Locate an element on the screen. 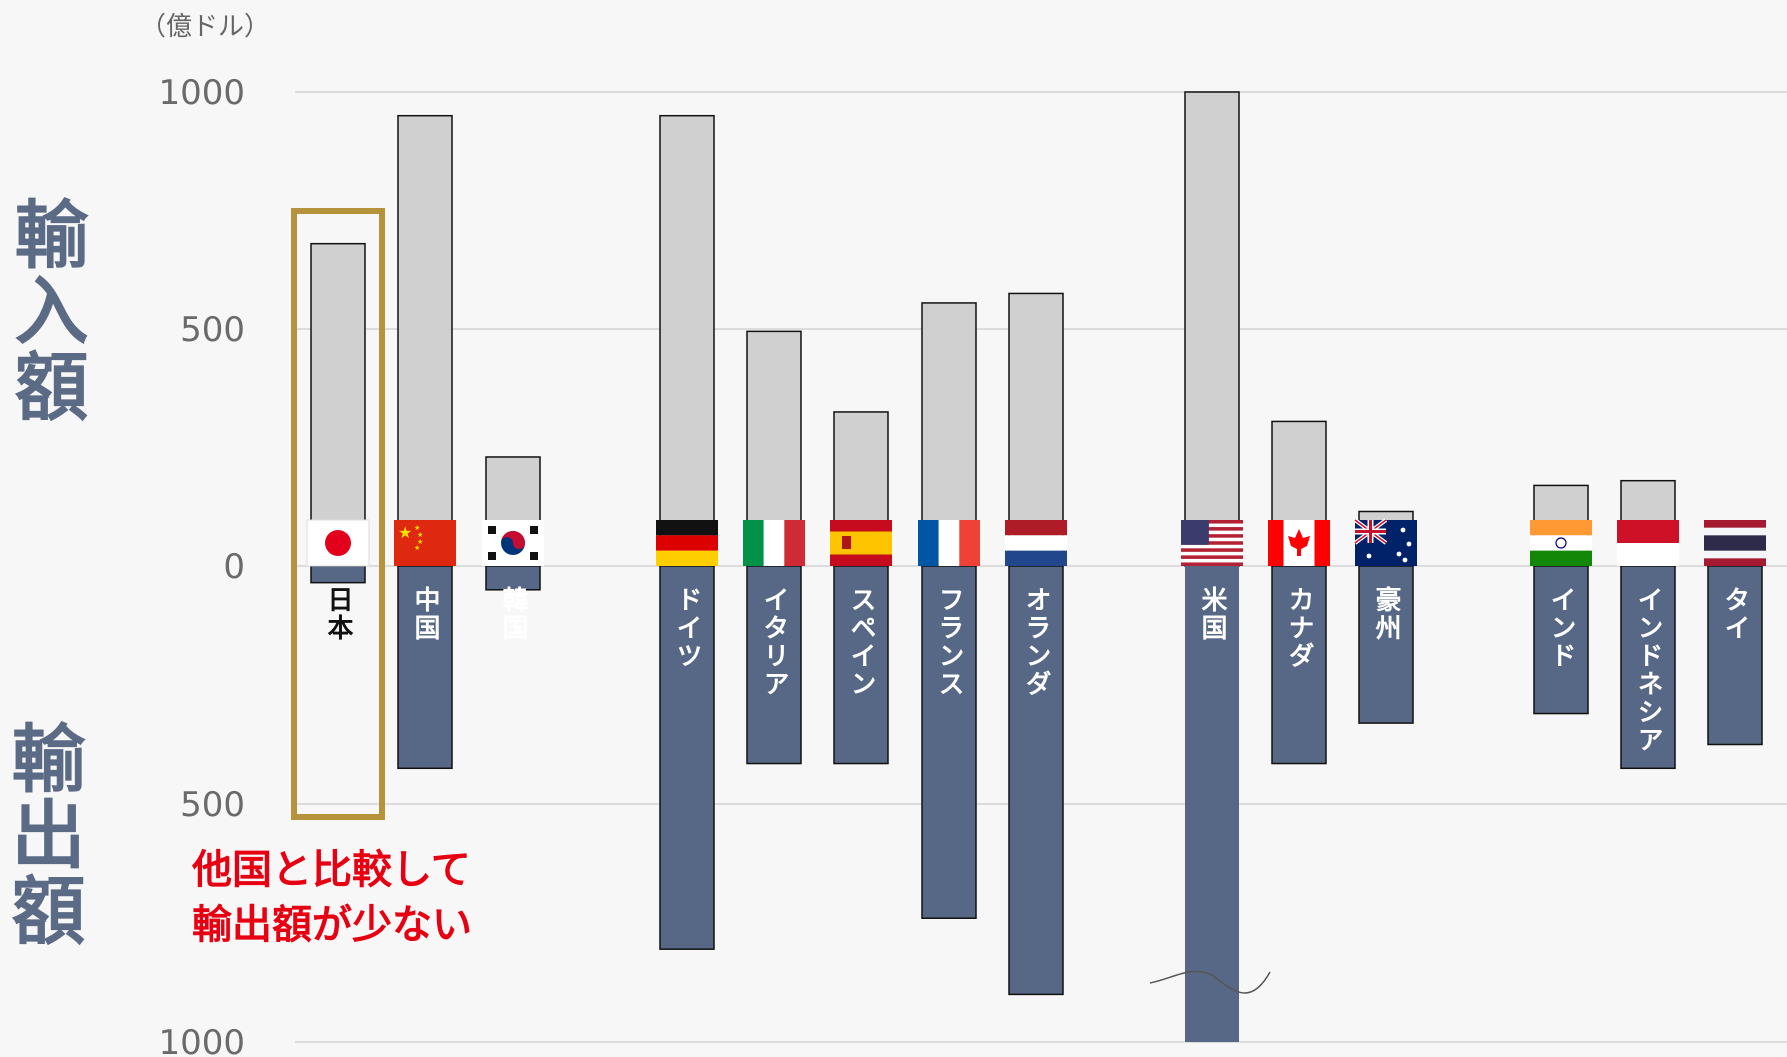 The height and width of the screenshot is (1057, 1787). country-label: 米国 is located at coordinates (1212, 614).